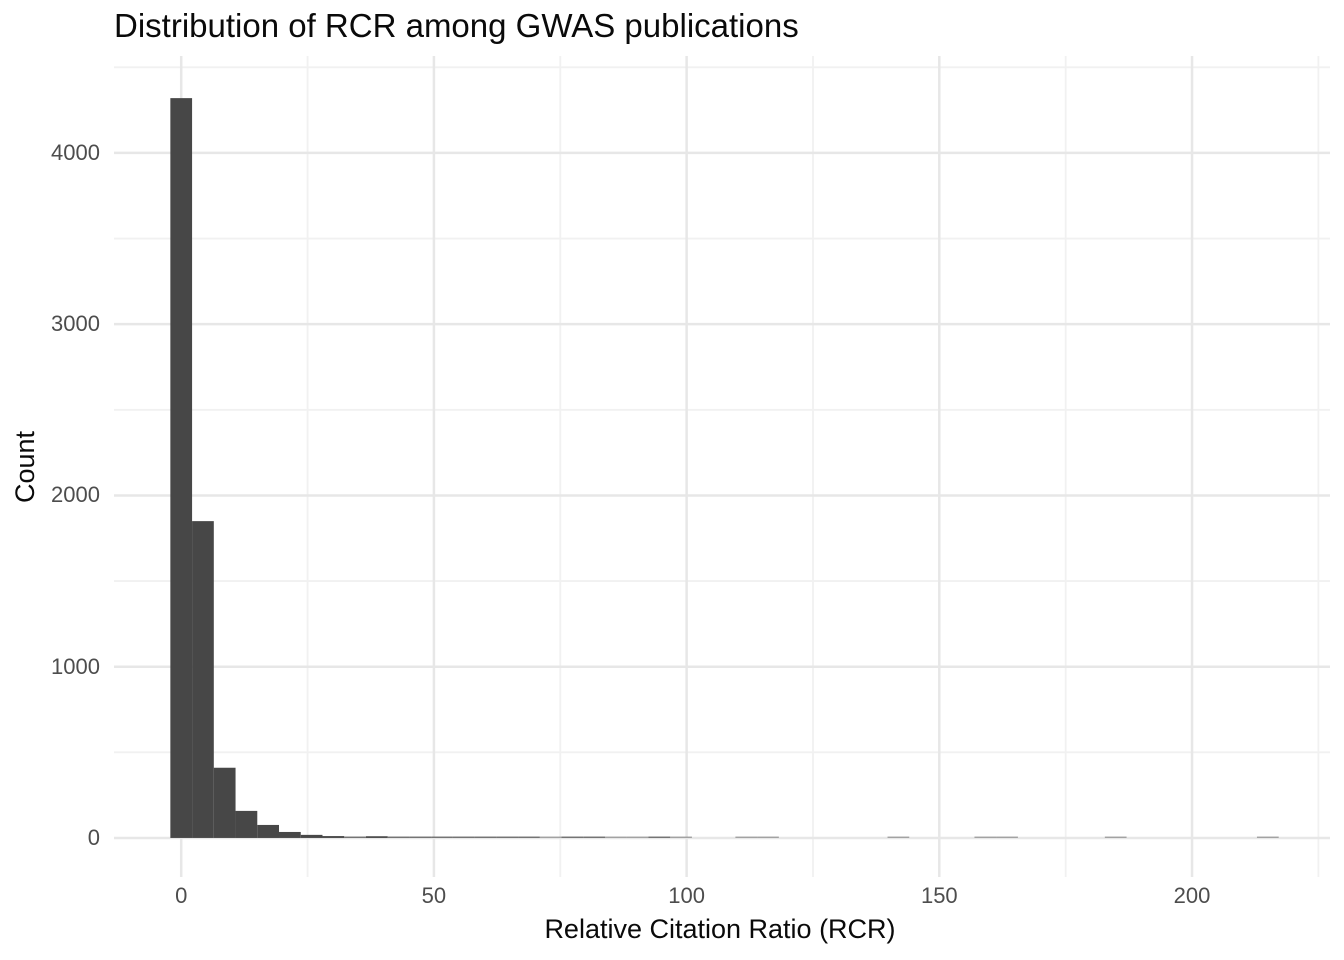 Image resolution: width=1344 pixels, height=960 pixels. What do you see at coordinates (75, 152) in the screenshot?
I see `y-tick-label: 4000` at bounding box center [75, 152].